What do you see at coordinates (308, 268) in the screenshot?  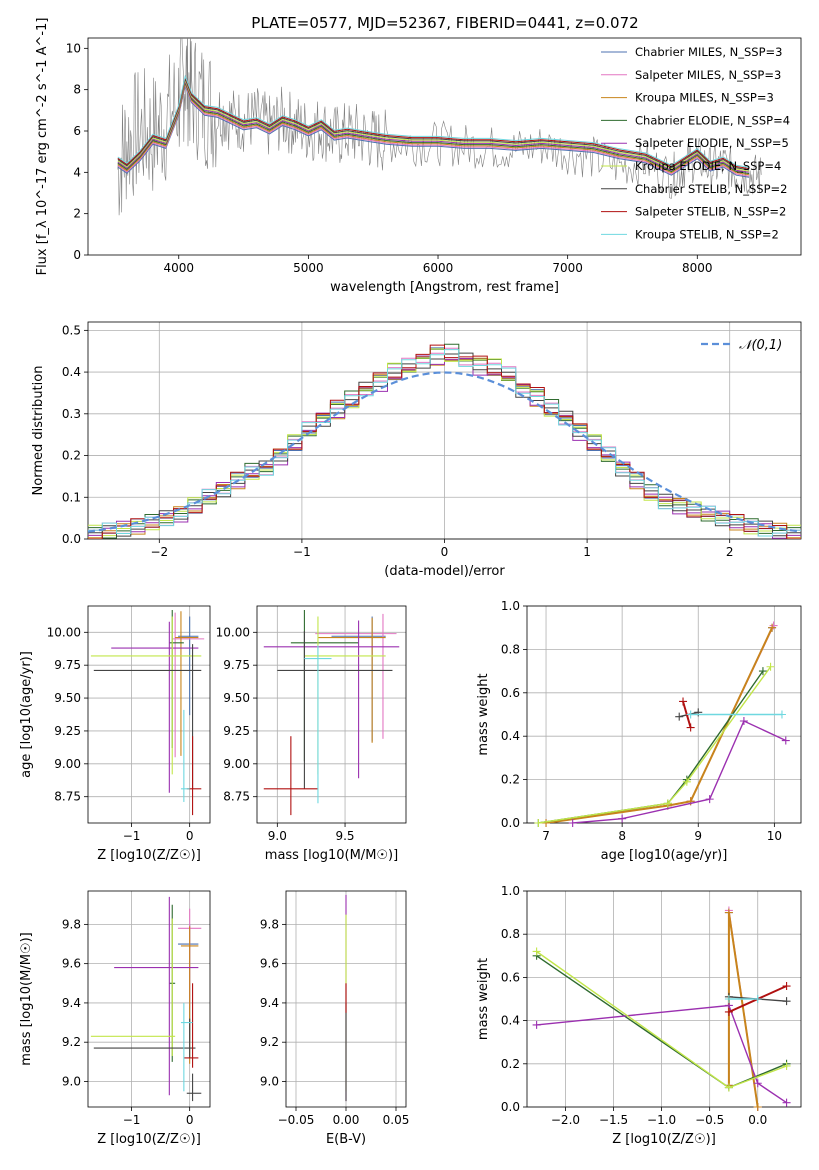 I see `x-tick-label: 5000` at bounding box center [308, 268].